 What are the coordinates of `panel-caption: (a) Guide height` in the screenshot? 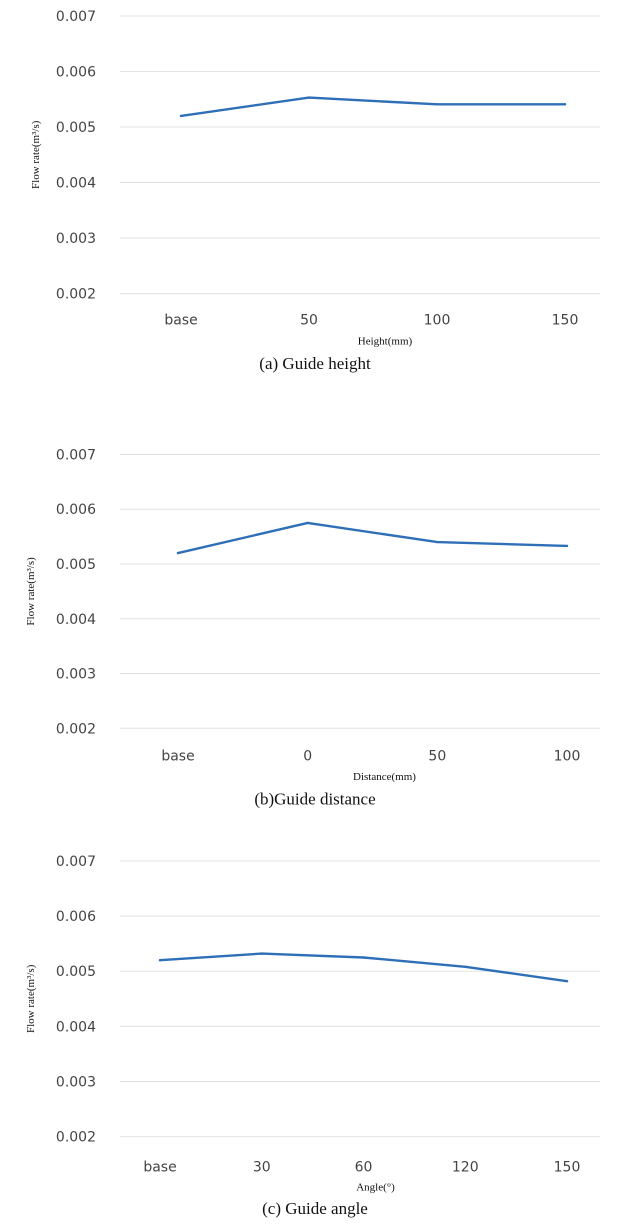 It's located at (315, 363).